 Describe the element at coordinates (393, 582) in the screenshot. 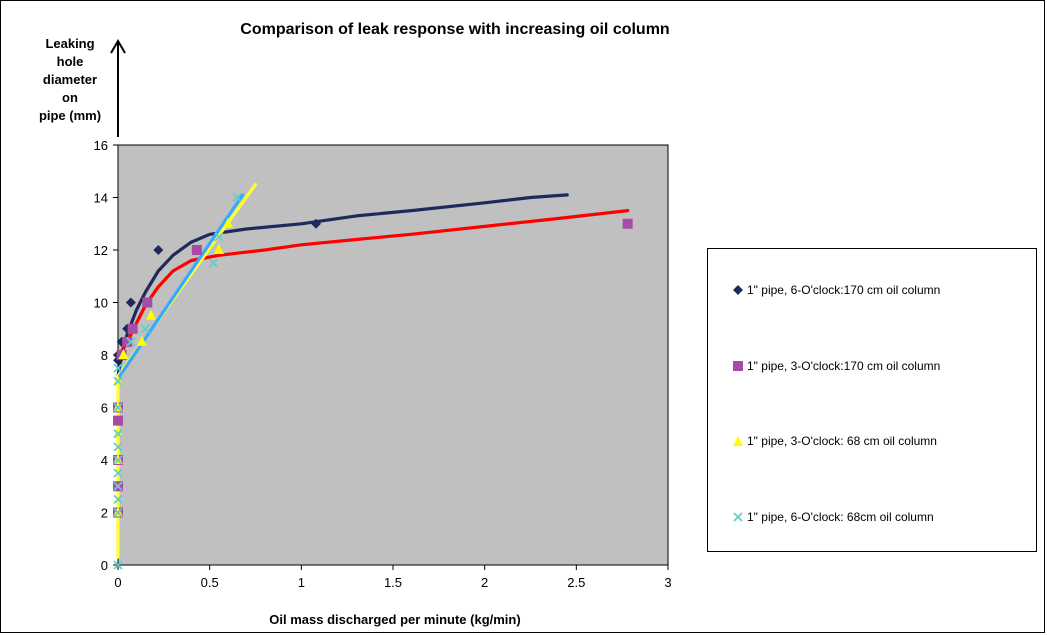

I see `x-tick-label: 1.5` at that location.